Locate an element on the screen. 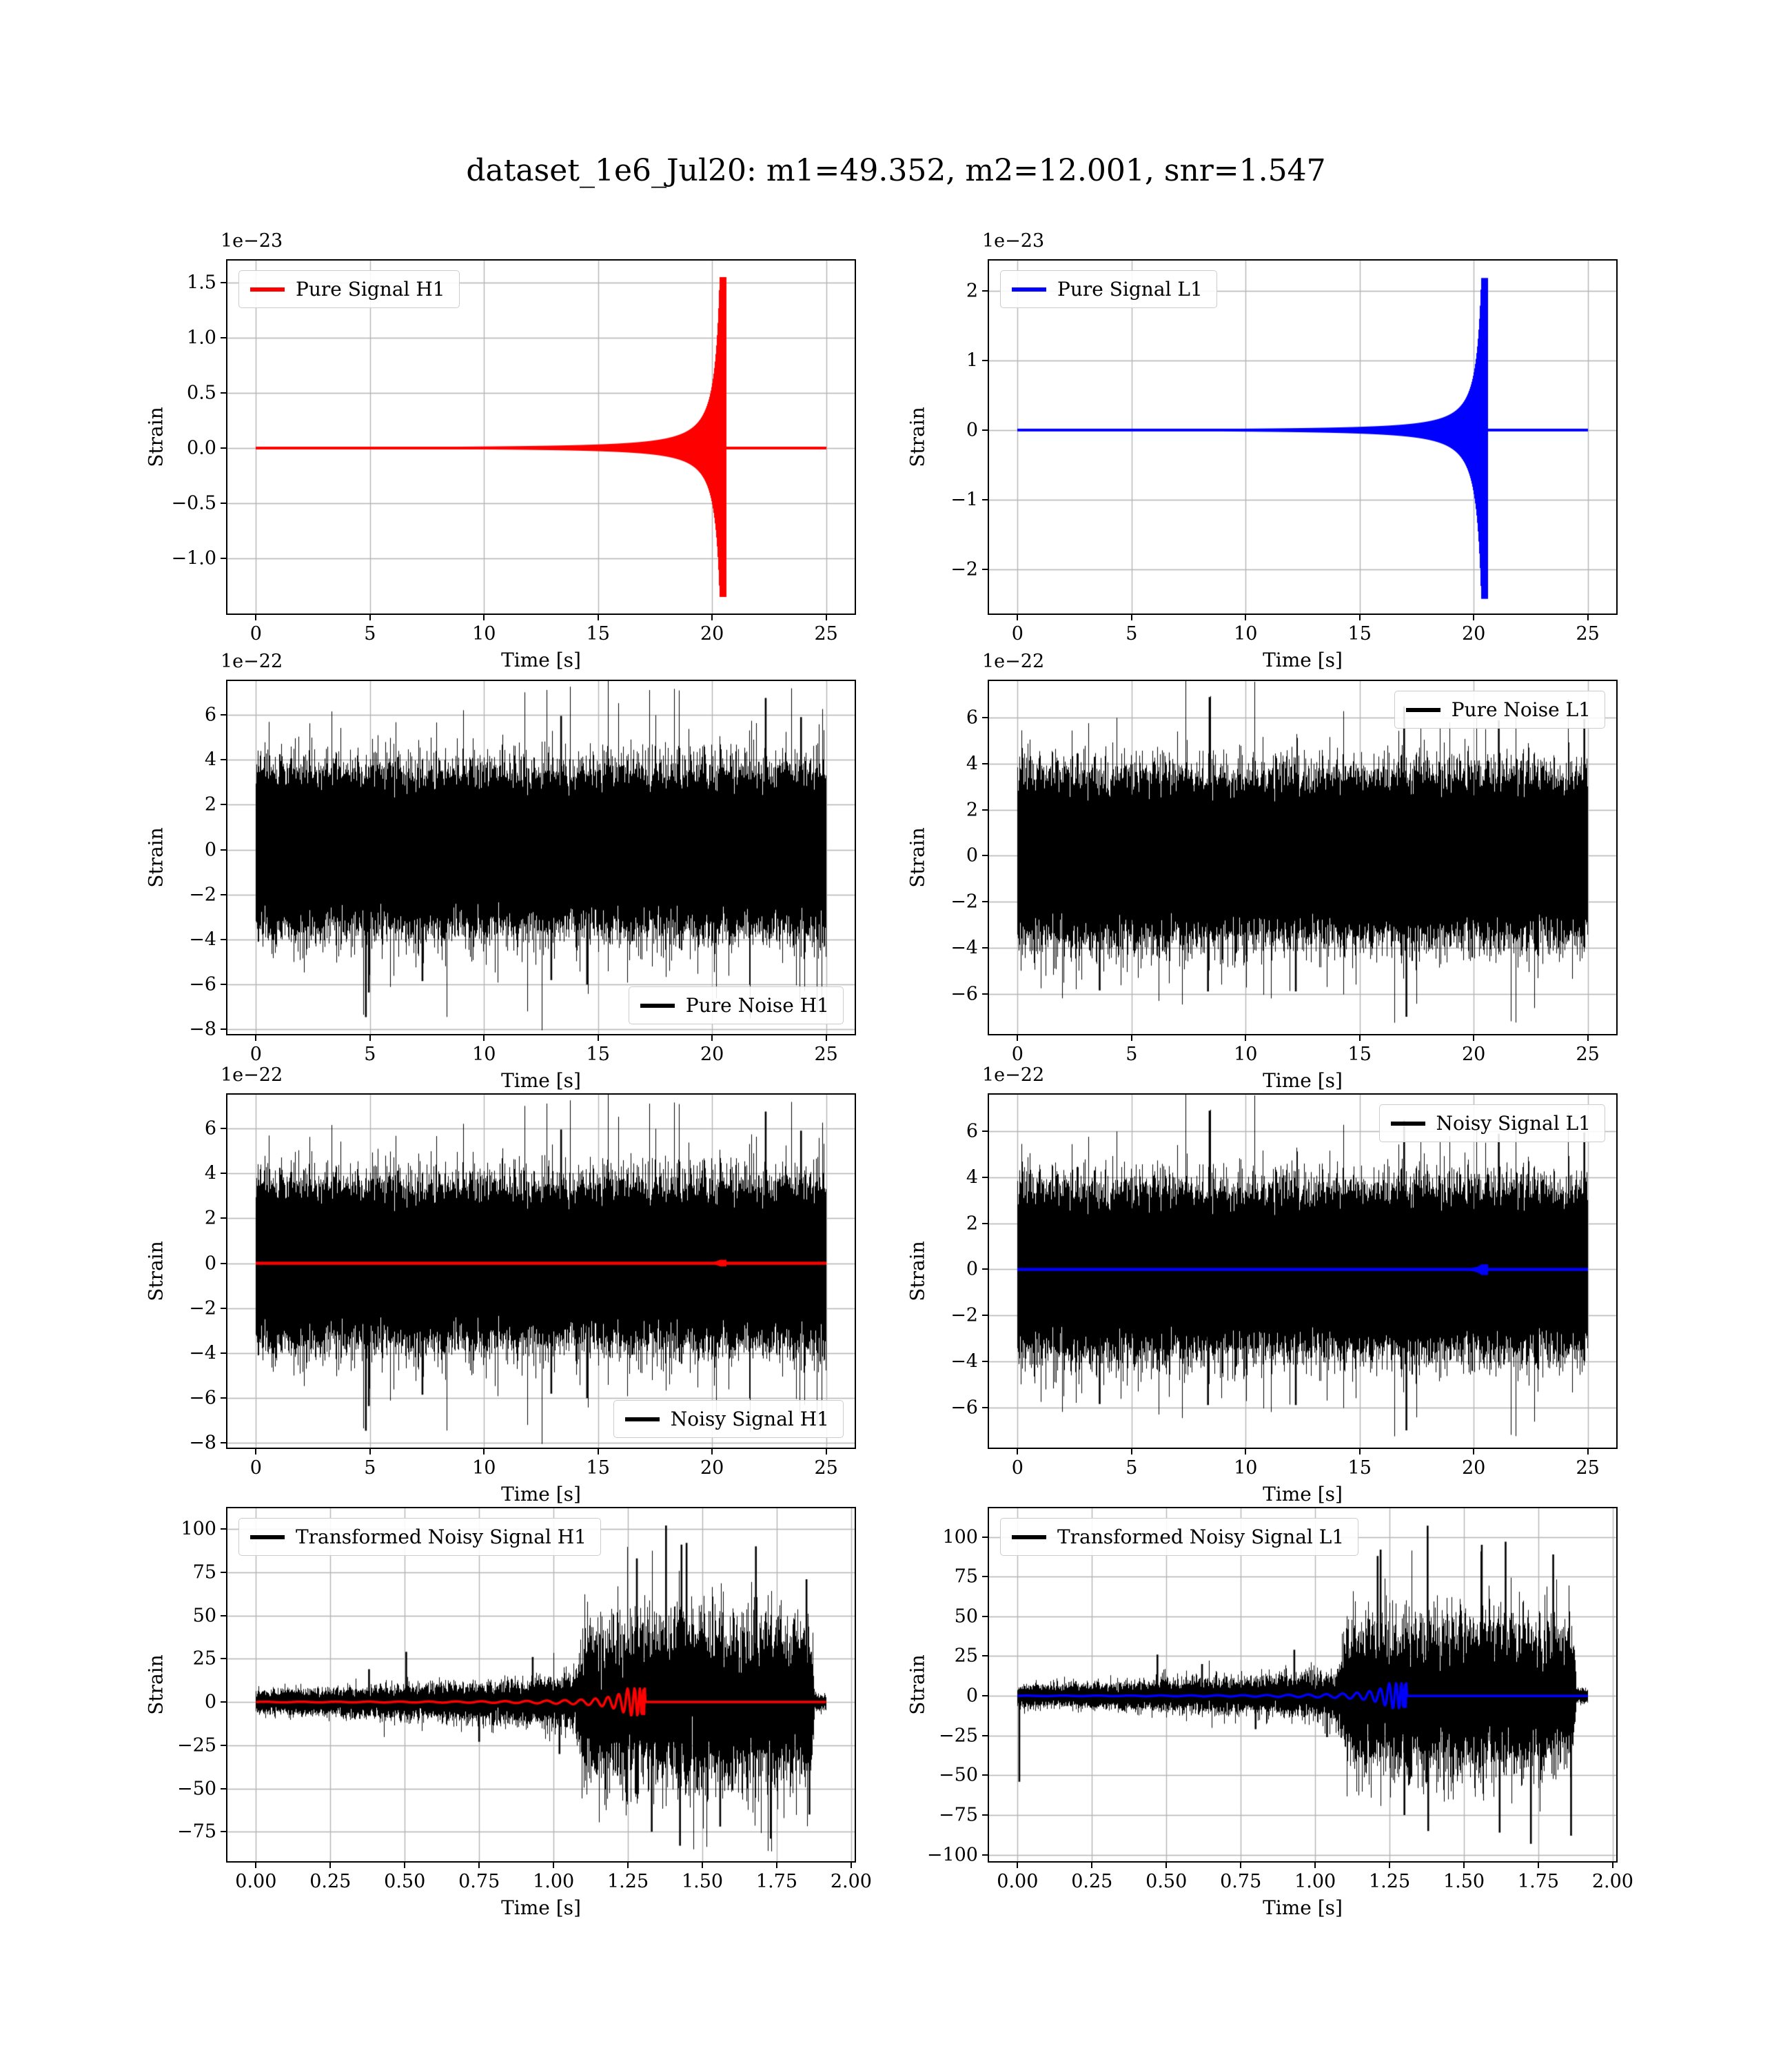  x-tick-label: 2.00 is located at coordinates (1612, 1881).